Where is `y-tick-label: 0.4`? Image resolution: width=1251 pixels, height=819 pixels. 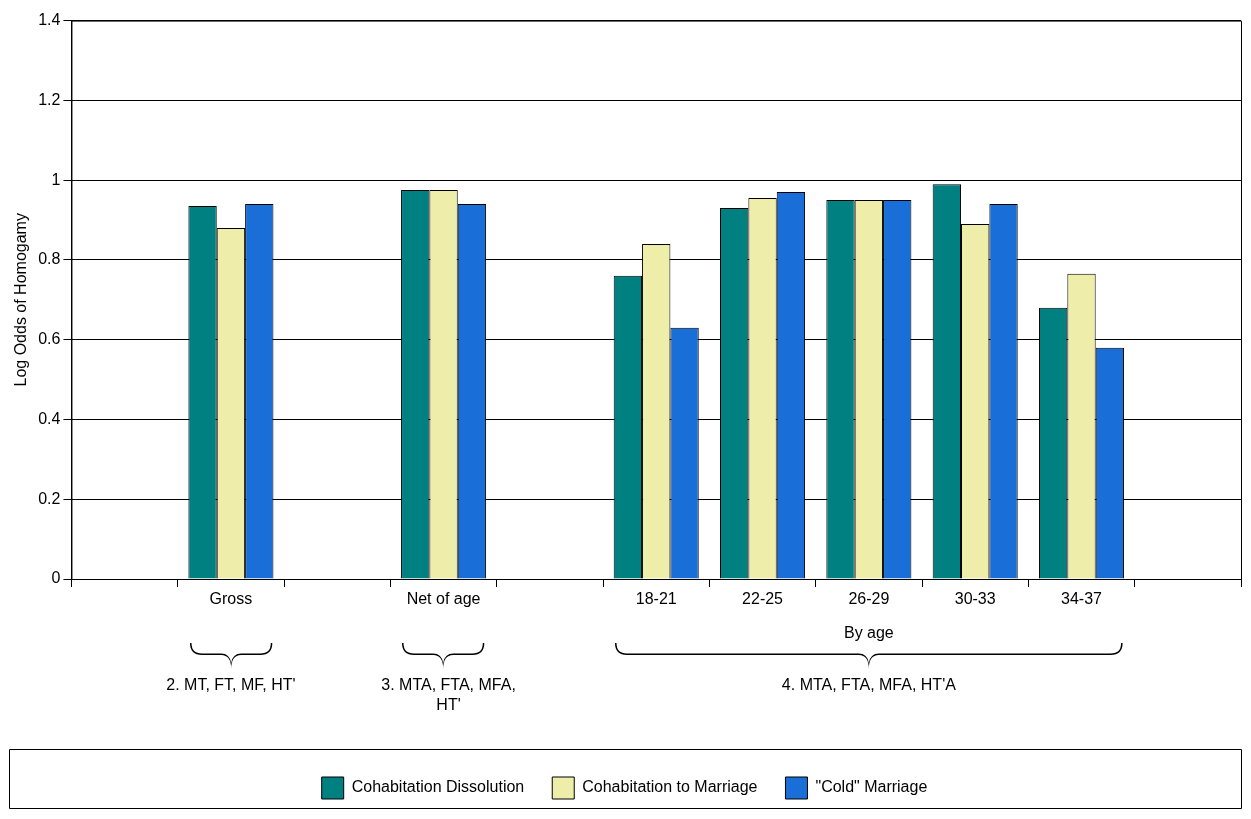 y-tick-label: 0.4 is located at coordinates (49, 418).